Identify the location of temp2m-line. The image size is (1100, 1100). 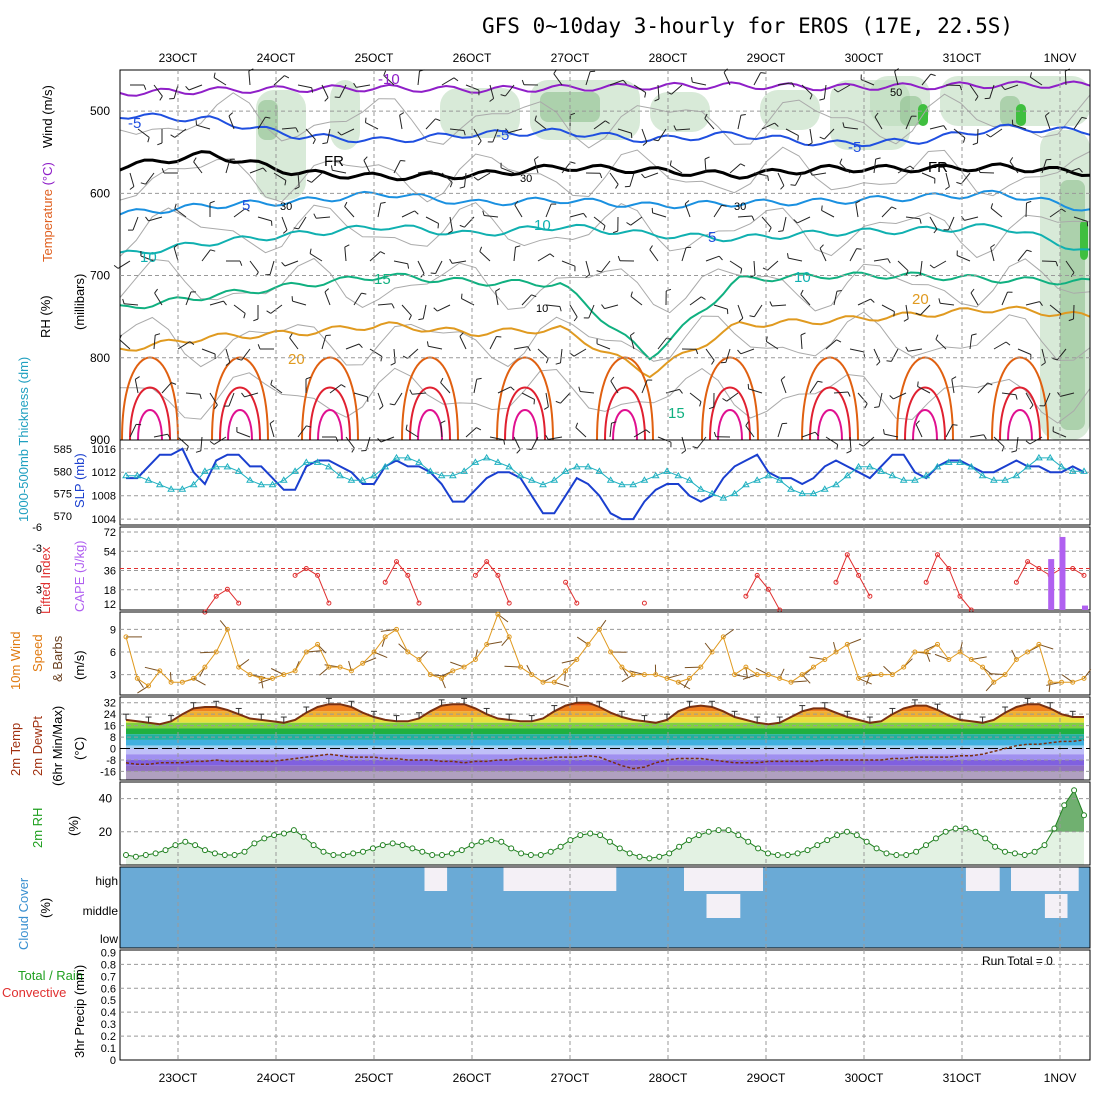
(604, 713).